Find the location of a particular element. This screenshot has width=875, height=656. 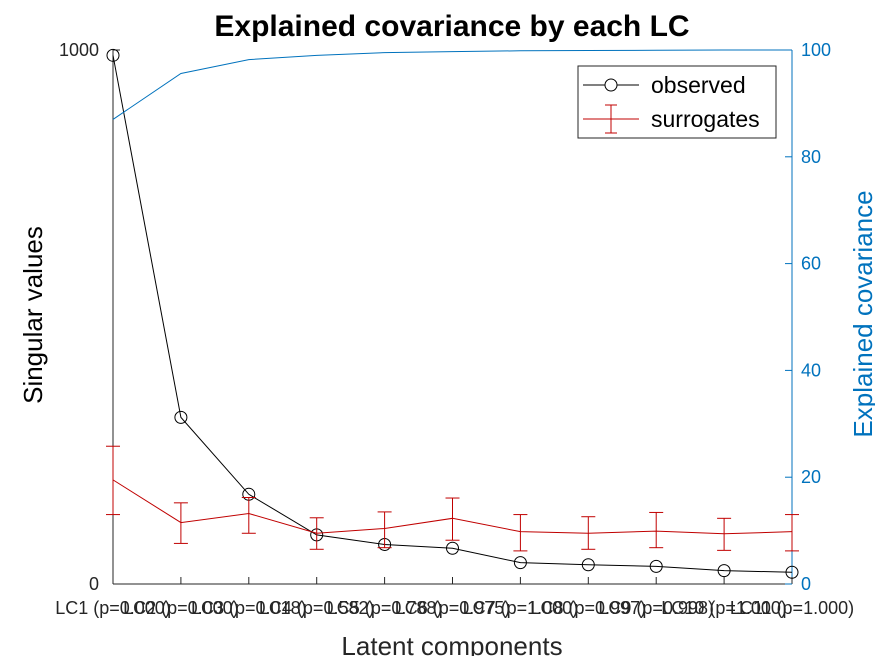

x-tick-label: LC10 (p=1.000) is located at coordinates (724, 608).